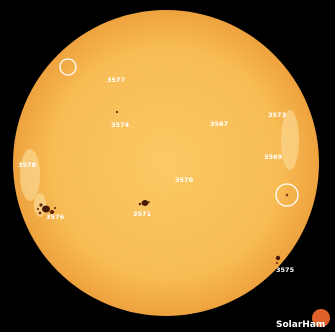 This screenshot has height=332, width=335. Describe the element at coordinates (321, 318) in the screenshot. I see `sun-logo-icon` at that location.